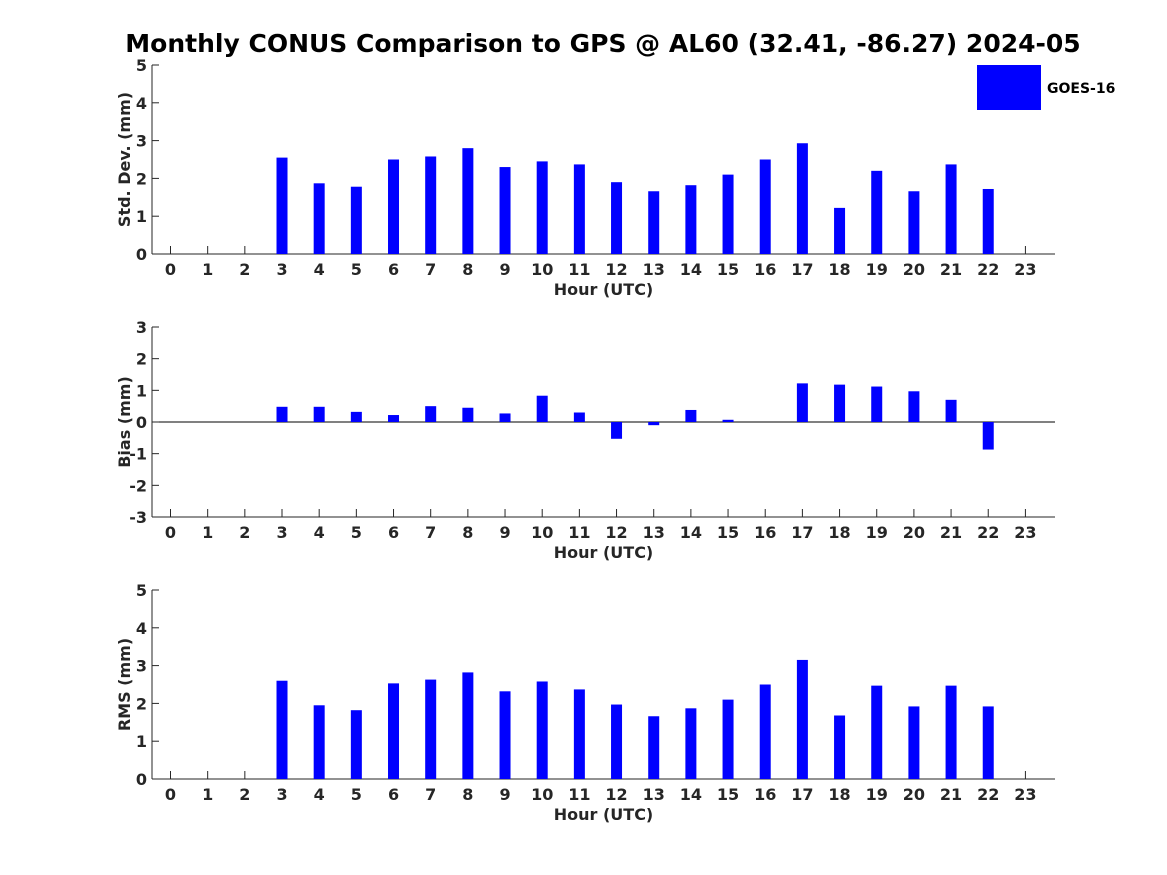 The height and width of the screenshot is (875, 1167). What do you see at coordinates (124, 422) in the screenshot?
I see `y-axis-label: Bias (mm)` at bounding box center [124, 422].